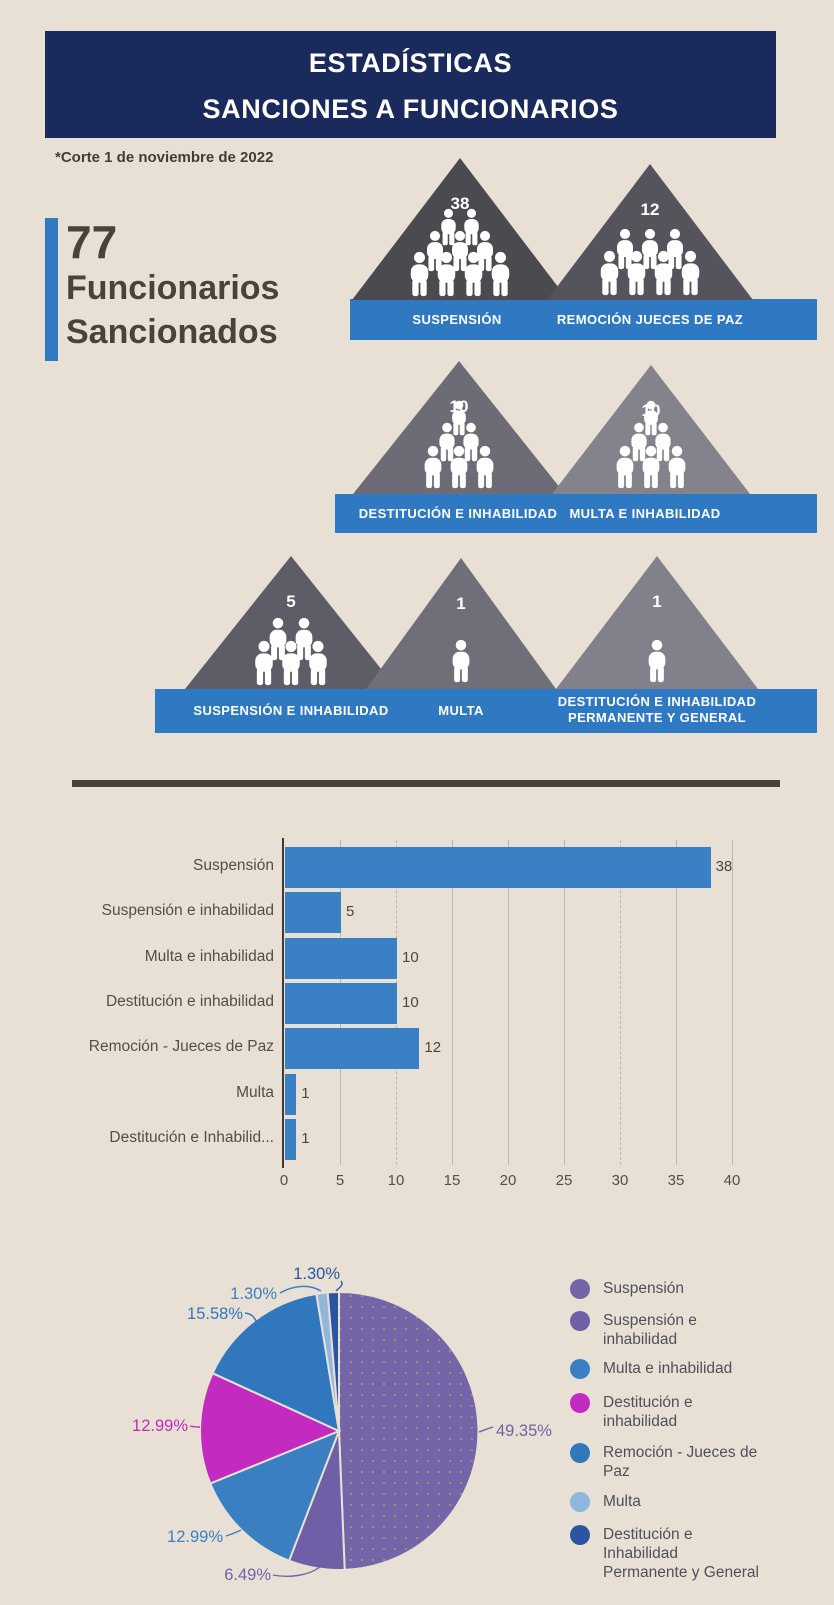 The image size is (834, 1605). I want to click on bar-value-label: 12, so click(433, 1048).